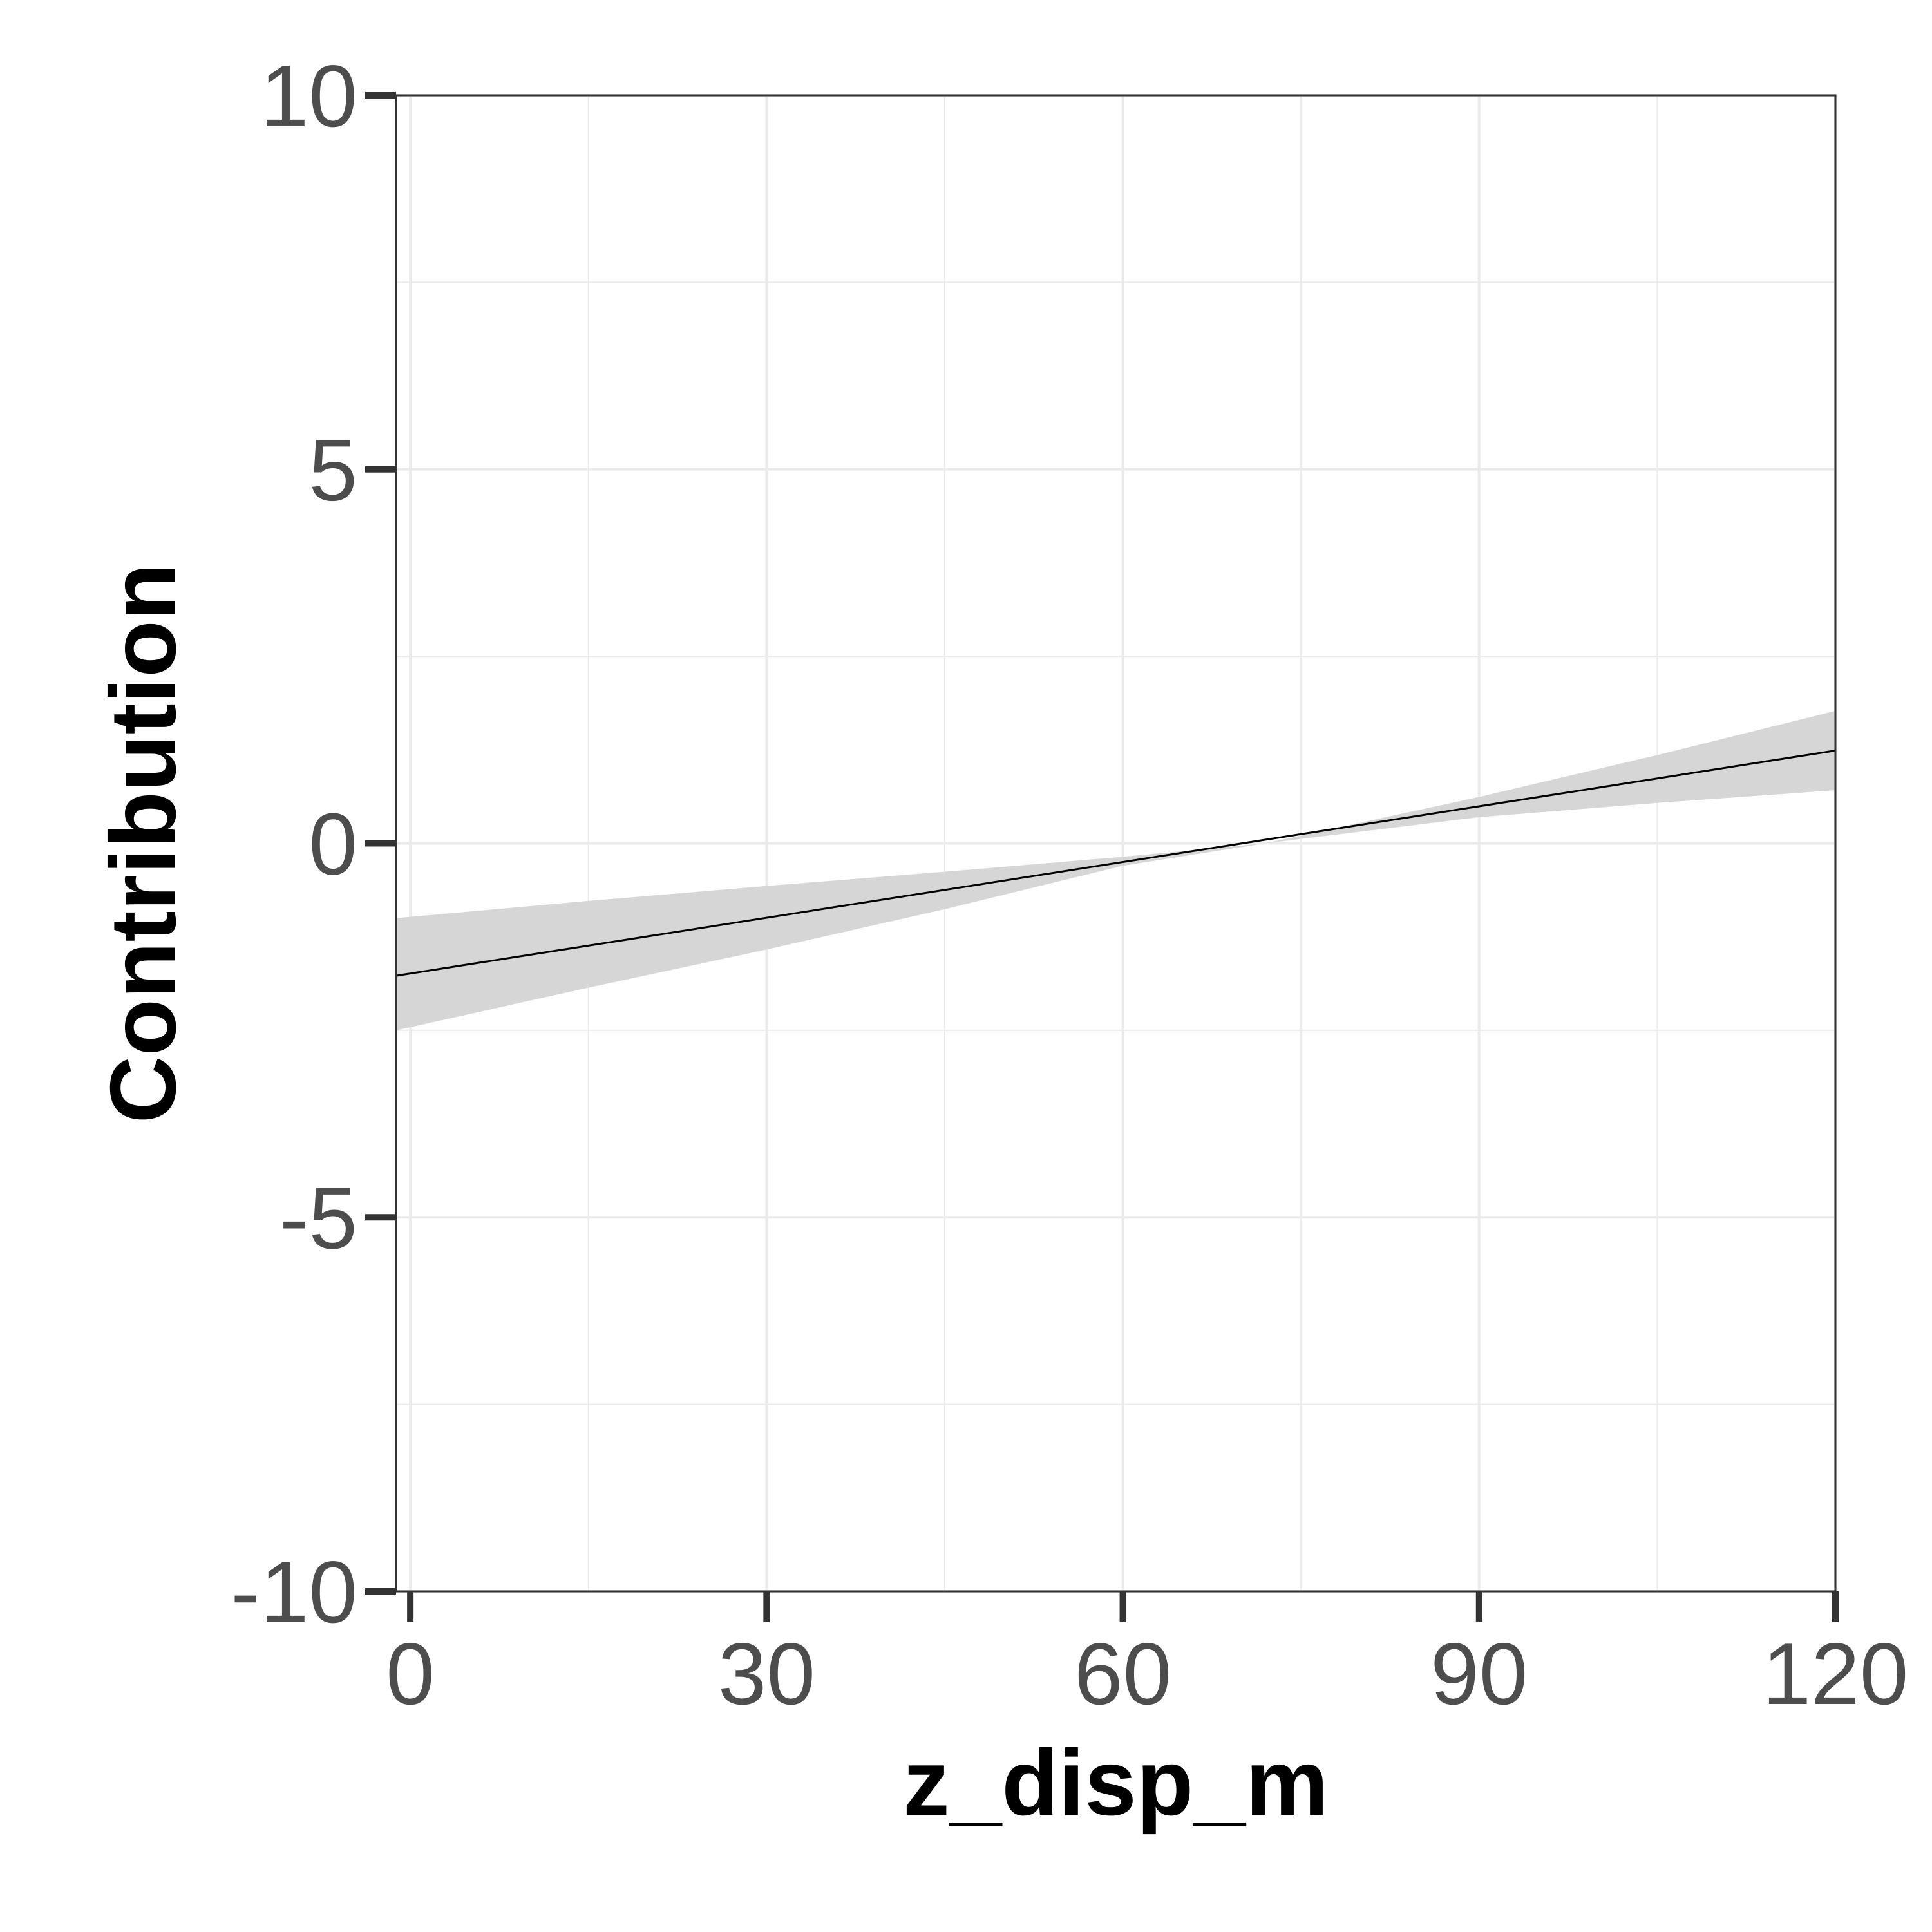 The image size is (1932, 1932). I want to click on y-tick-label: 5, so click(333, 470).